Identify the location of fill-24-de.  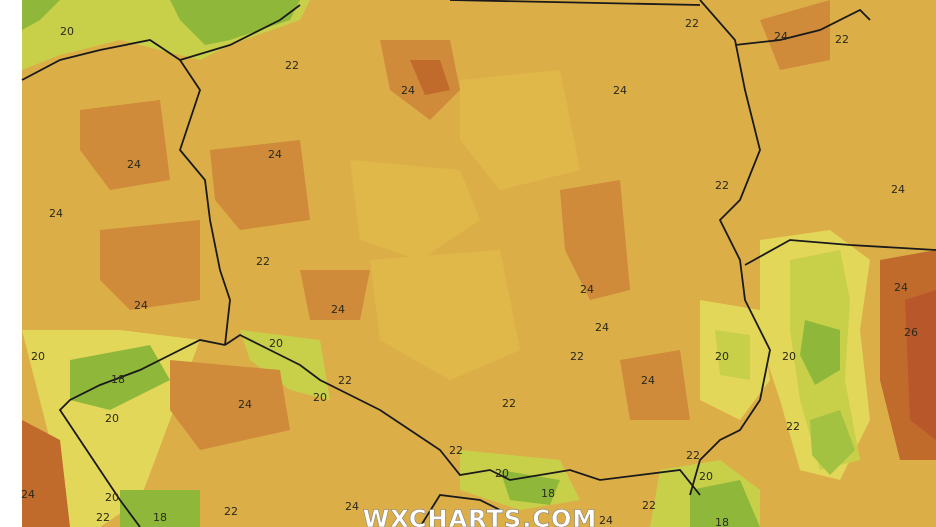
(125, 145).